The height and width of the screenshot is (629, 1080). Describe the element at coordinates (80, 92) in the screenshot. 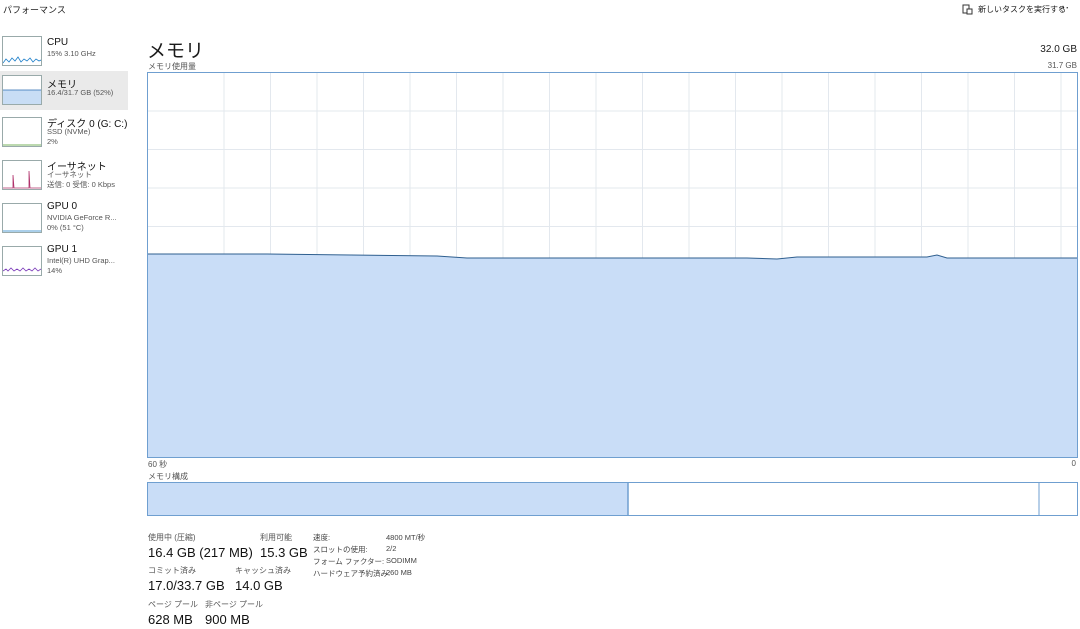

I see `nav-detail: 16.4/31.7 GB (52%)` at that location.